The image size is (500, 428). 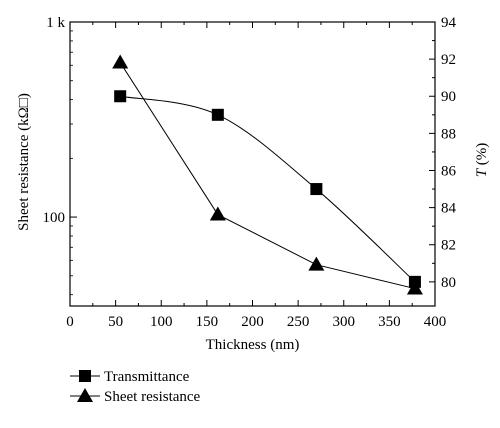 What do you see at coordinates (54, 218) in the screenshot?
I see `y-left-tick-label: 100` at bounding box center [54, 218].